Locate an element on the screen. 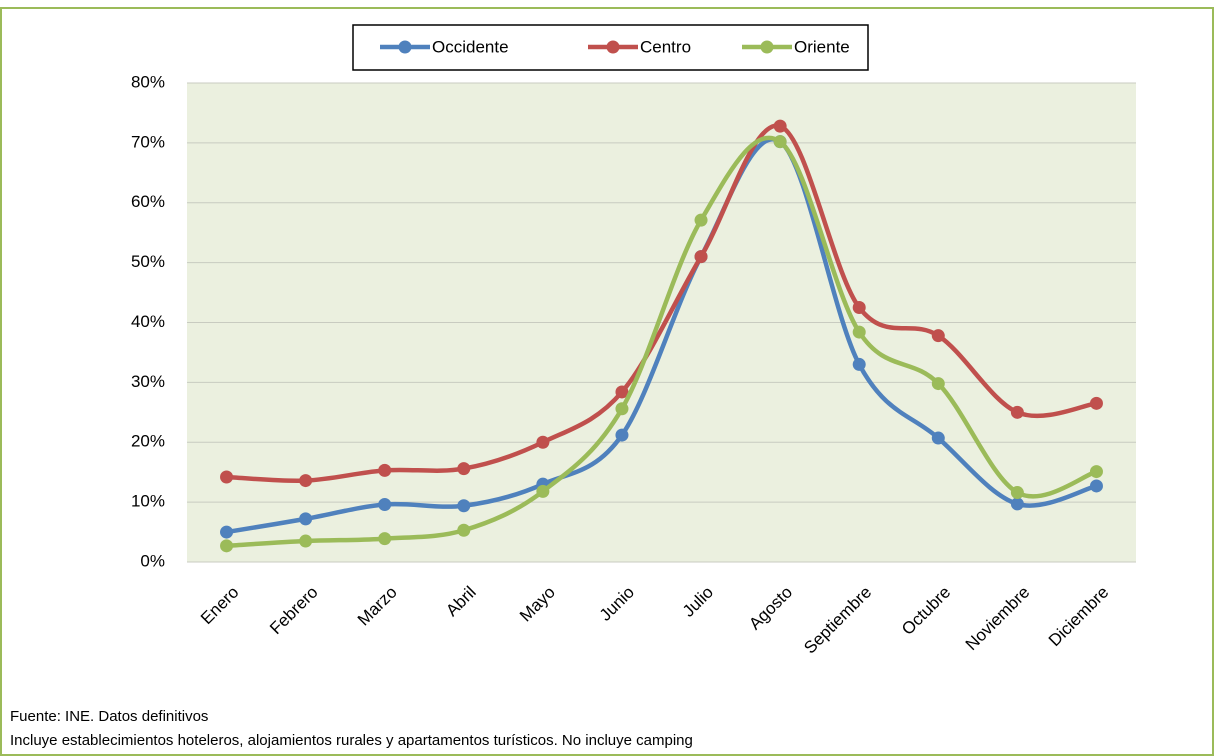 This screenshot has width=1214, height=756. y-tick-label: 50% is located at coordinates (148, 261).